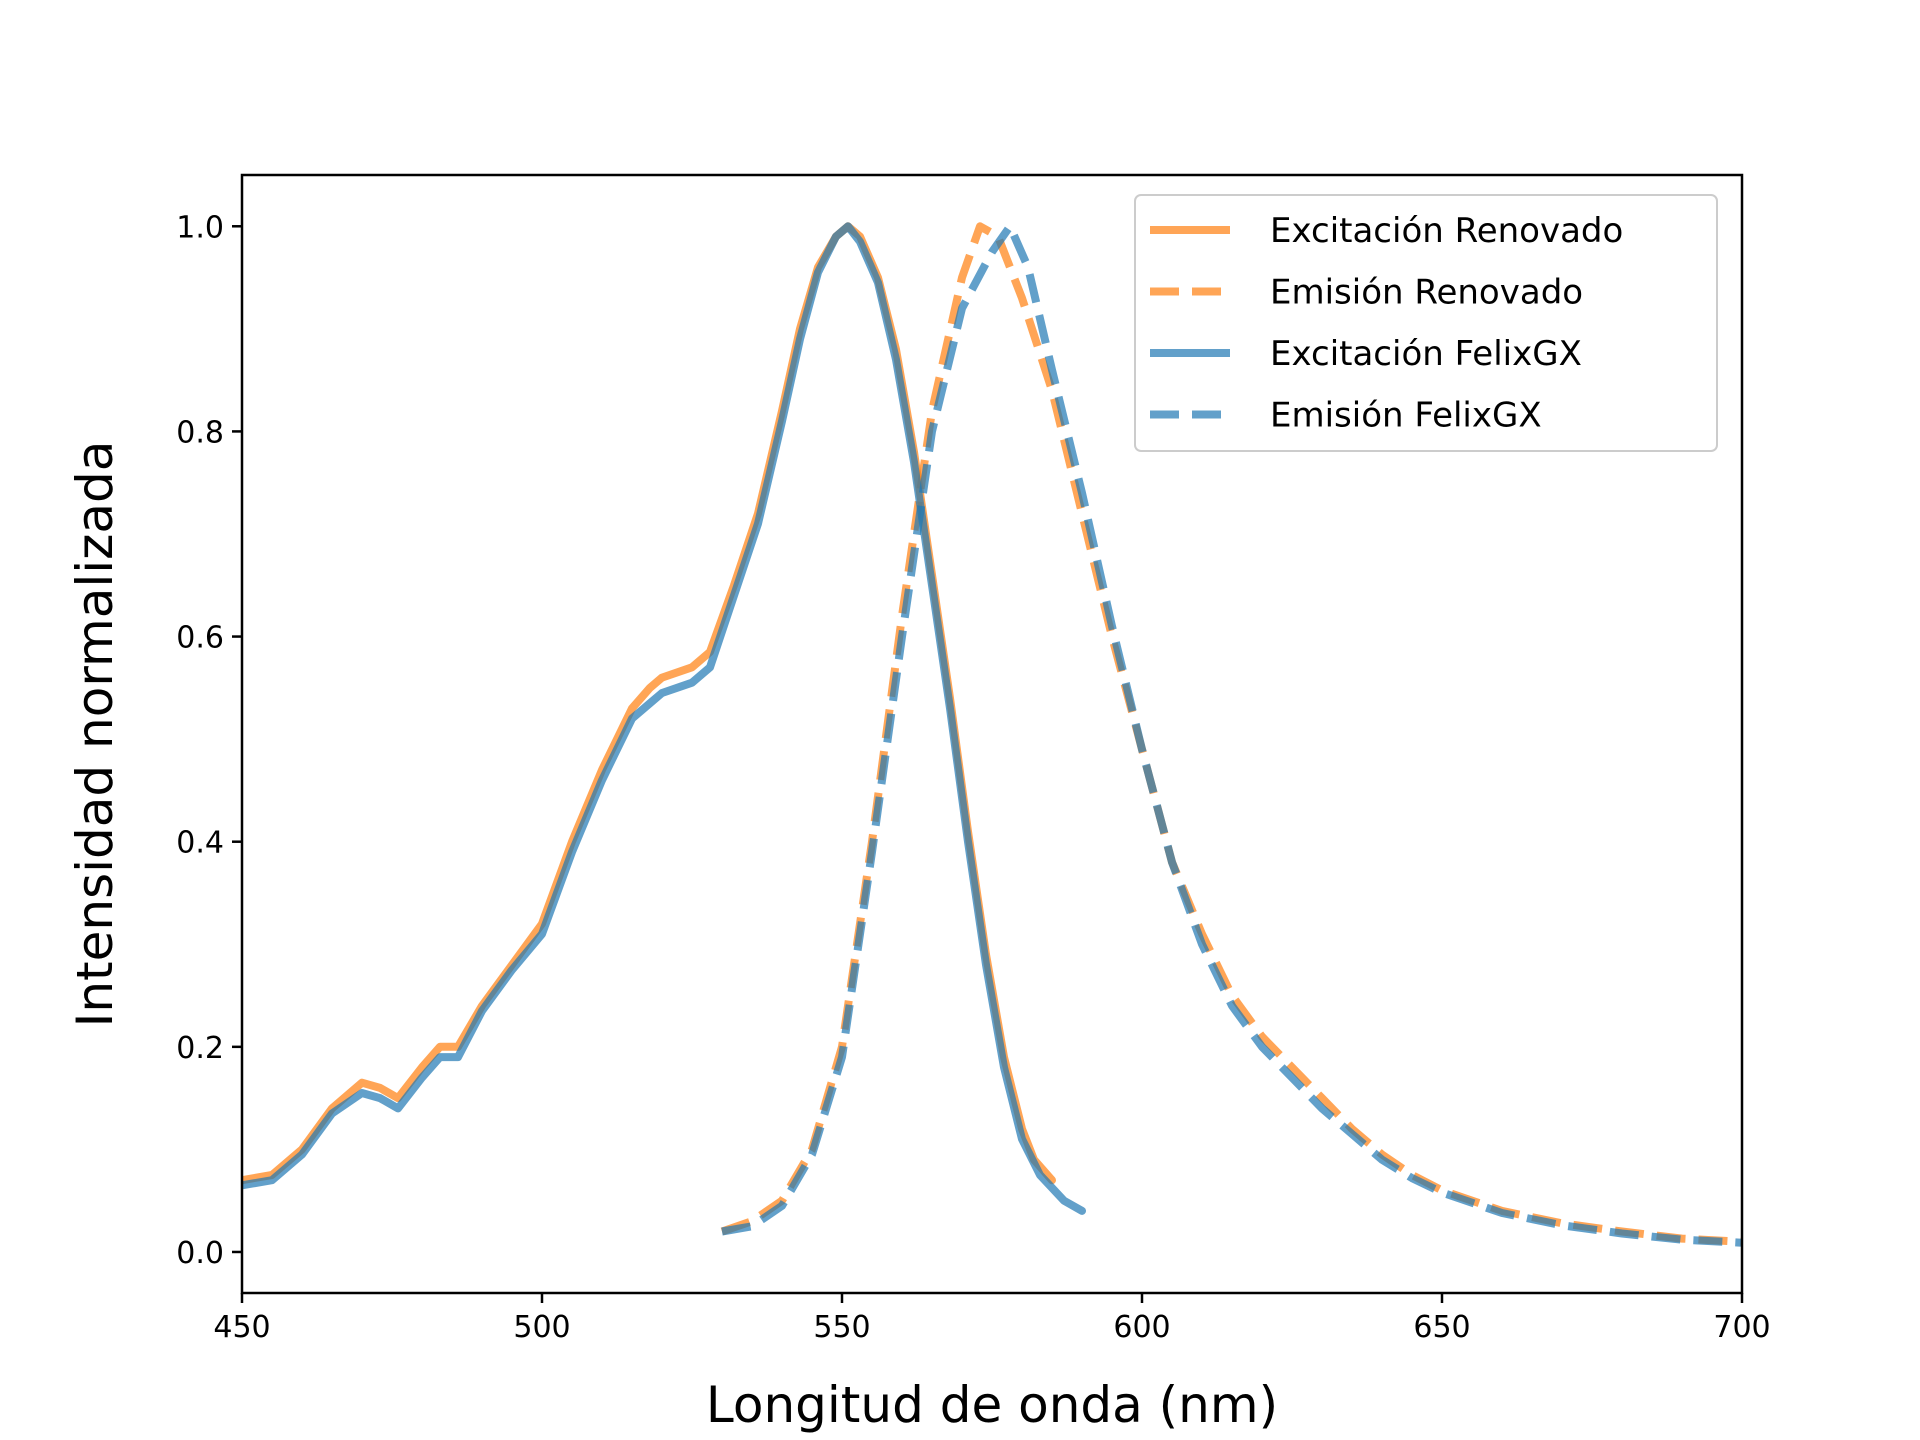 The image size is (1920, 1440). I want to click on x-tick-label: 600, so click(1141, 1327).